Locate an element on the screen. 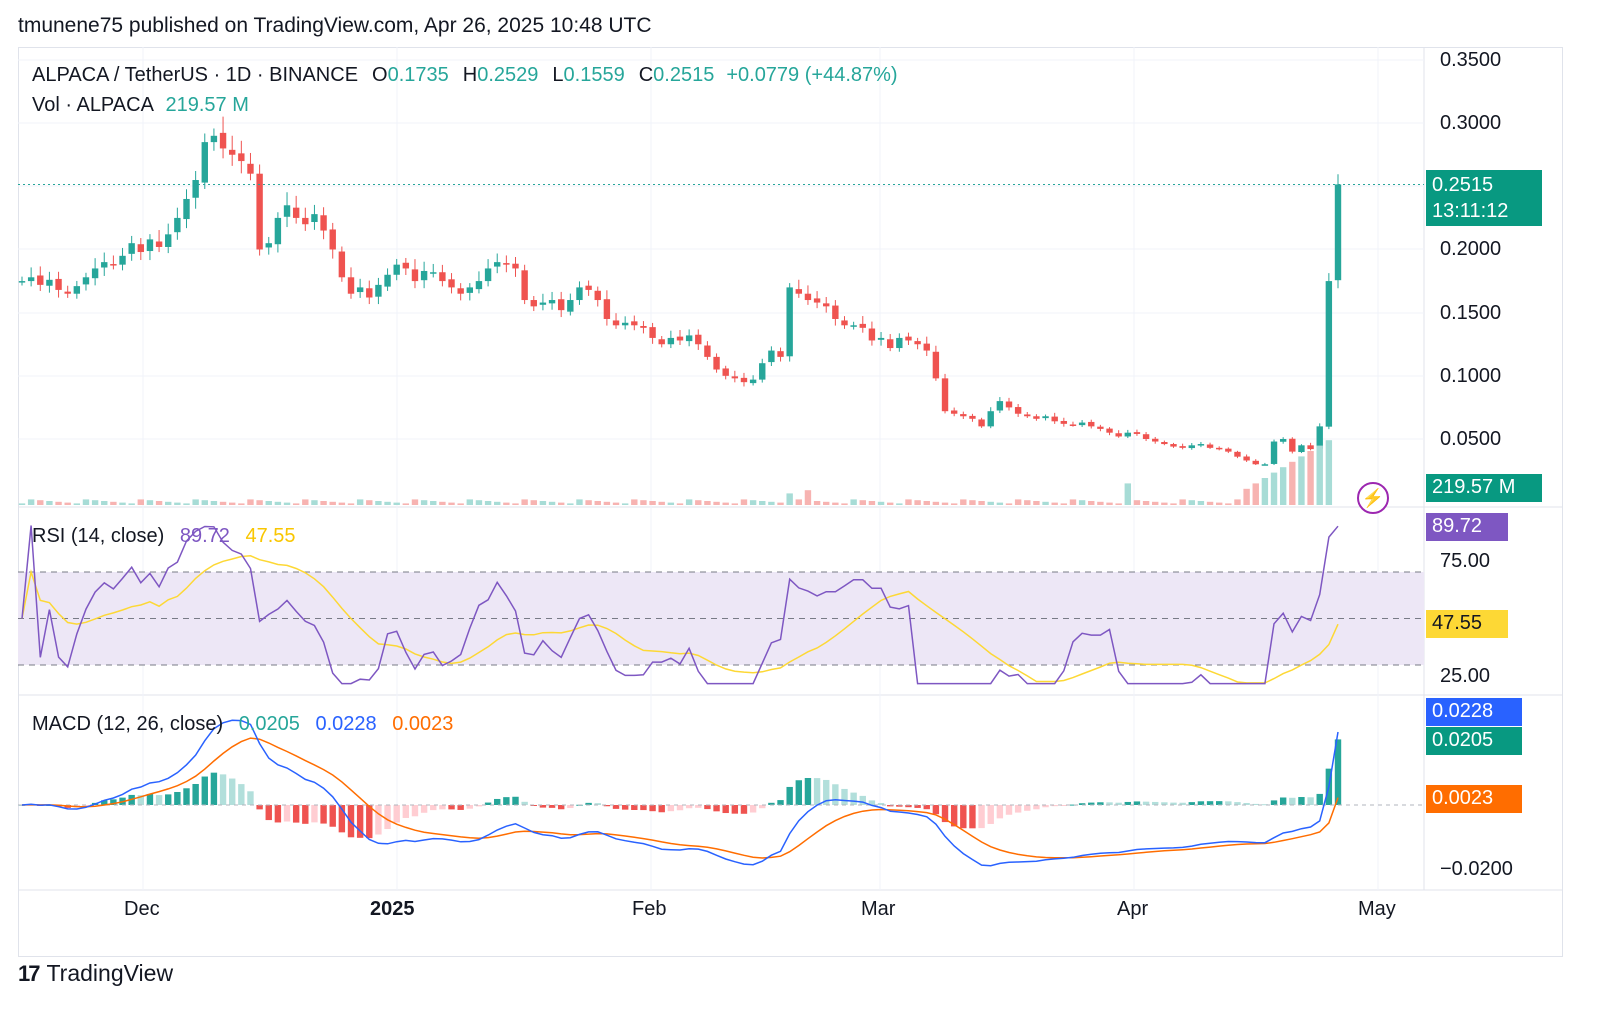 This screenshot has width=1600, height=1013. rsi-legend: RSI (14, close) 89.72 47.55 is located at coordinates (167, 536).